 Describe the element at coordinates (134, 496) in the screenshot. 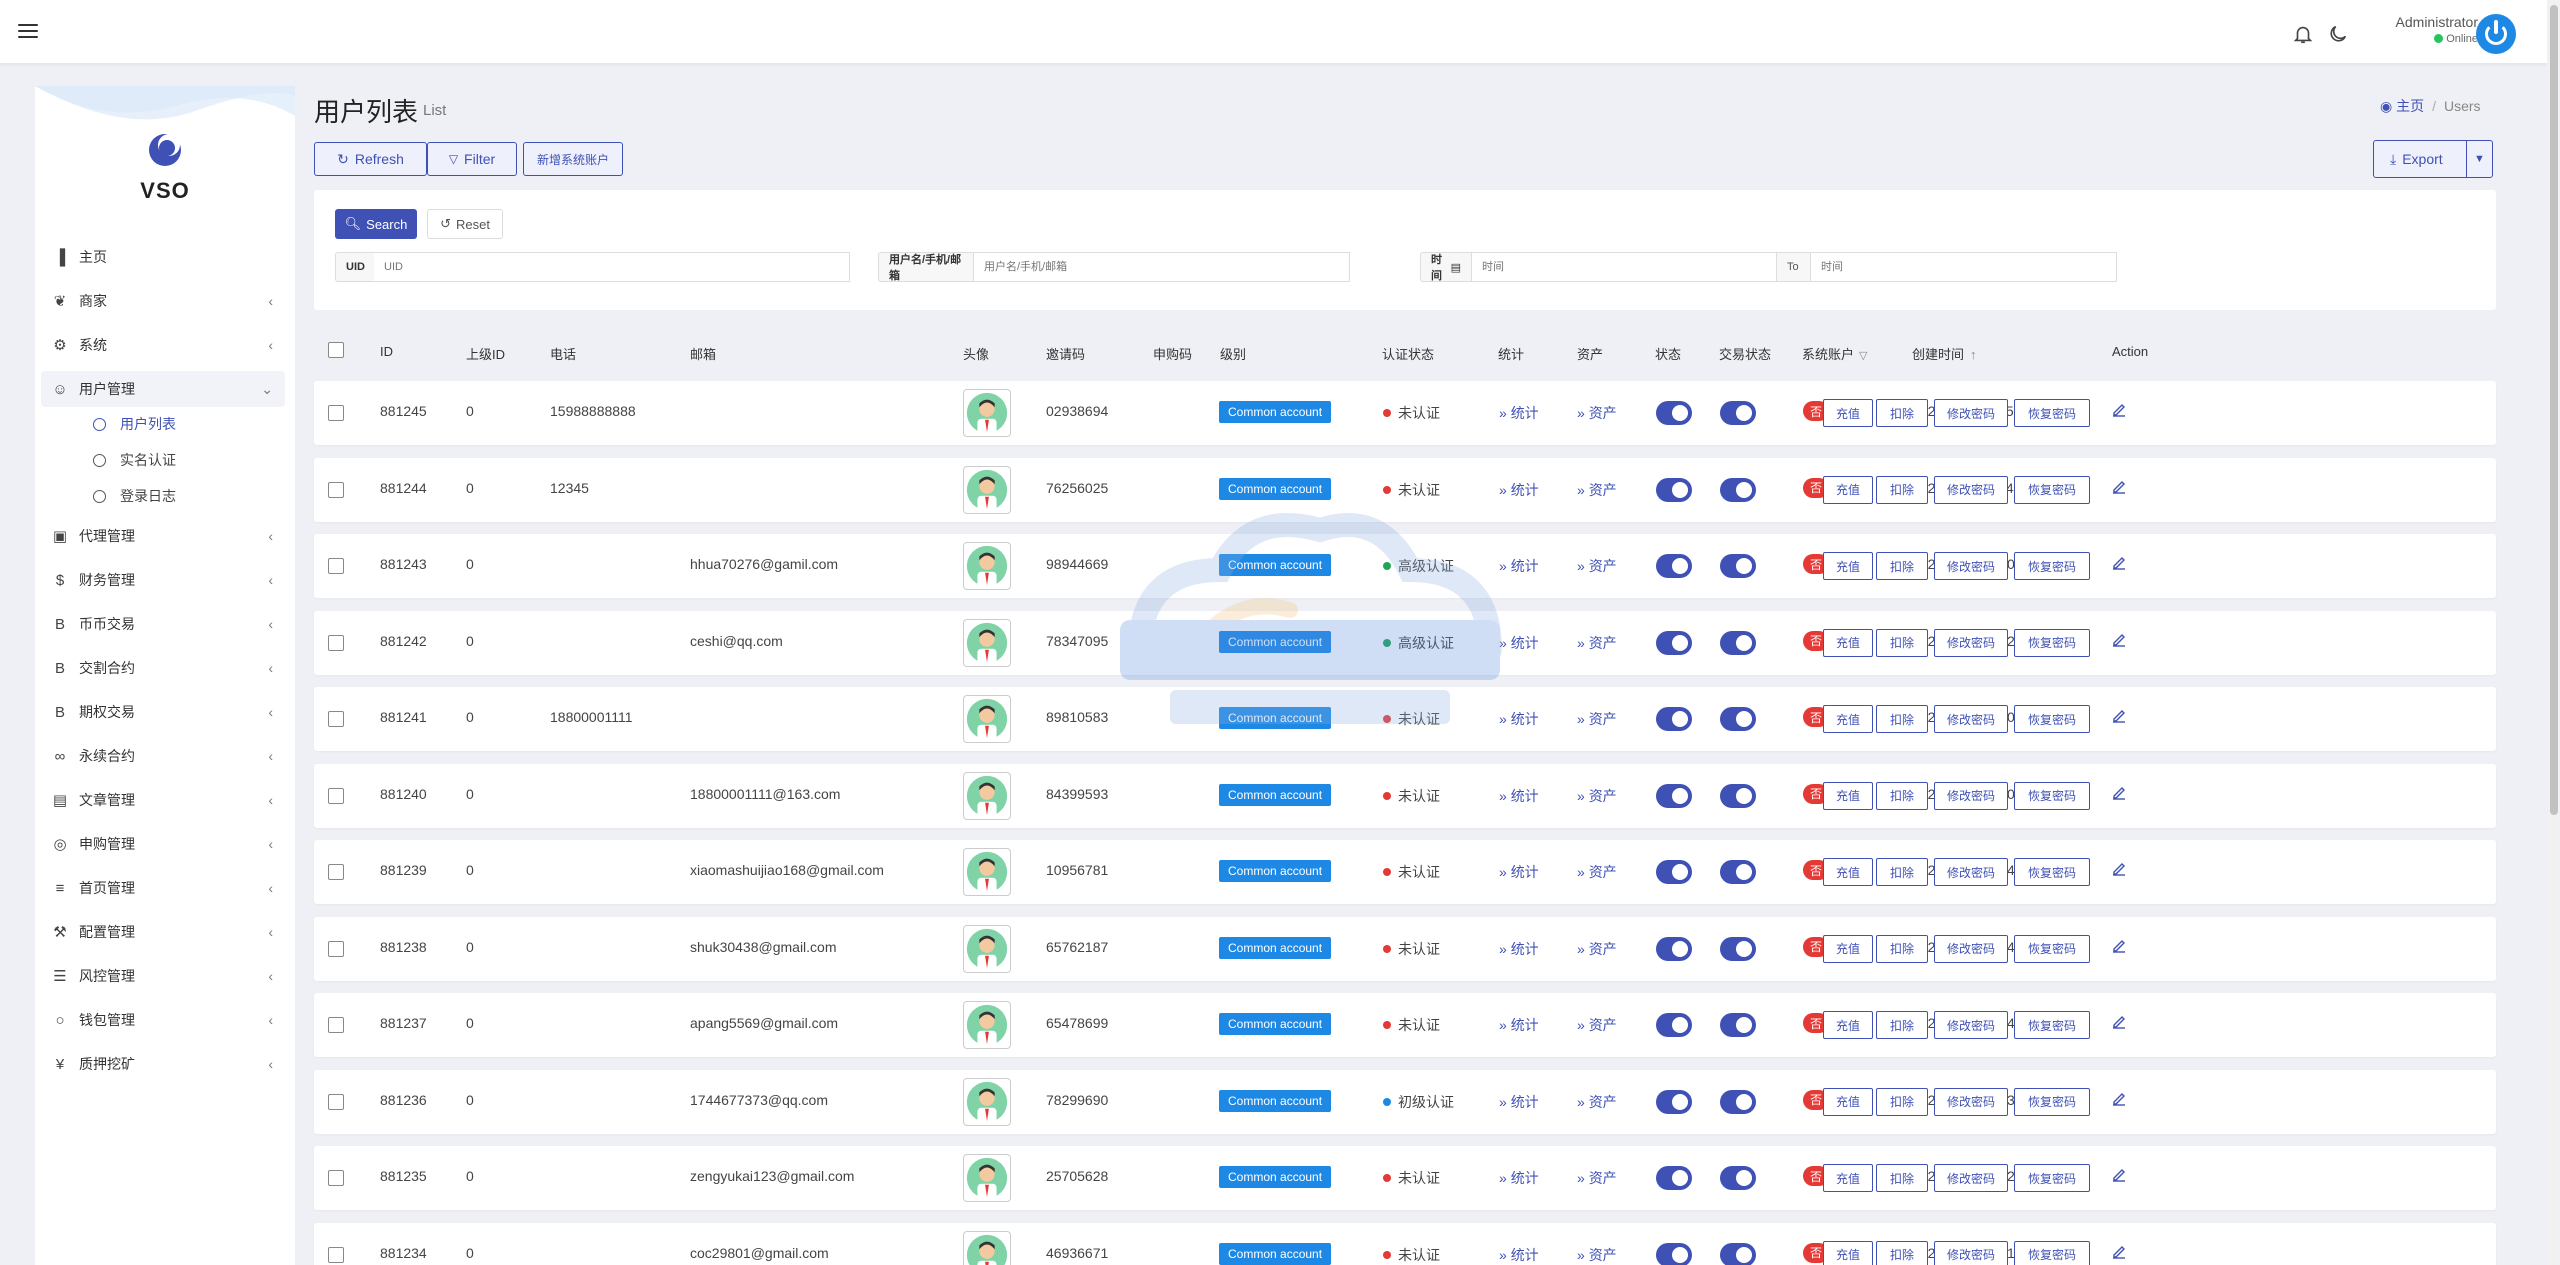

I see `sidebar-subitem-2: 登录日志` at that location.